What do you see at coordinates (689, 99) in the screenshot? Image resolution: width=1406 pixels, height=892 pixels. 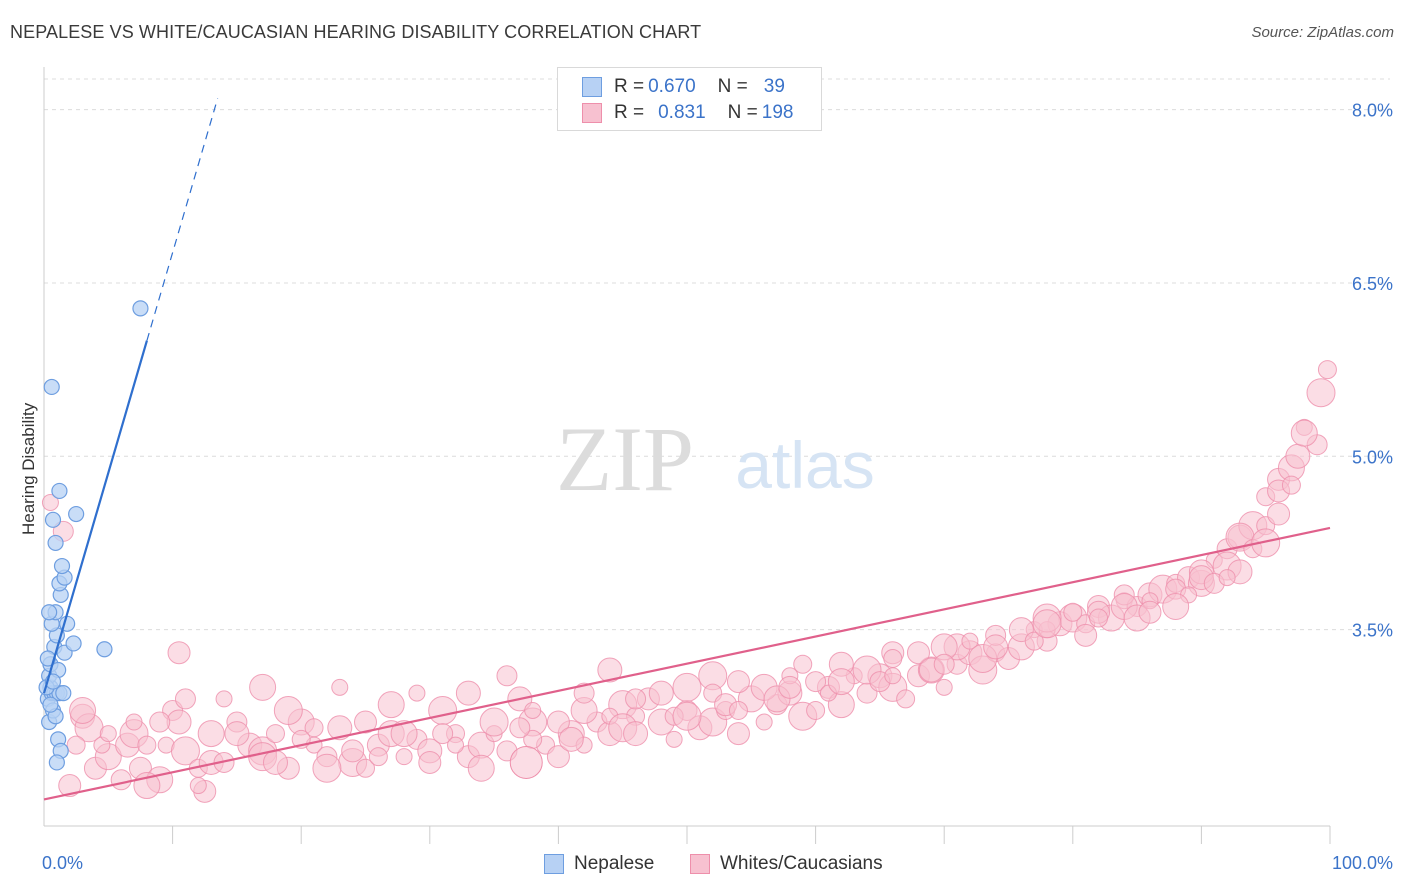 I see `correlation-legend: R = 0.670 N = 39 R = 0.831 N = 198` at bounding box center [689, 99].